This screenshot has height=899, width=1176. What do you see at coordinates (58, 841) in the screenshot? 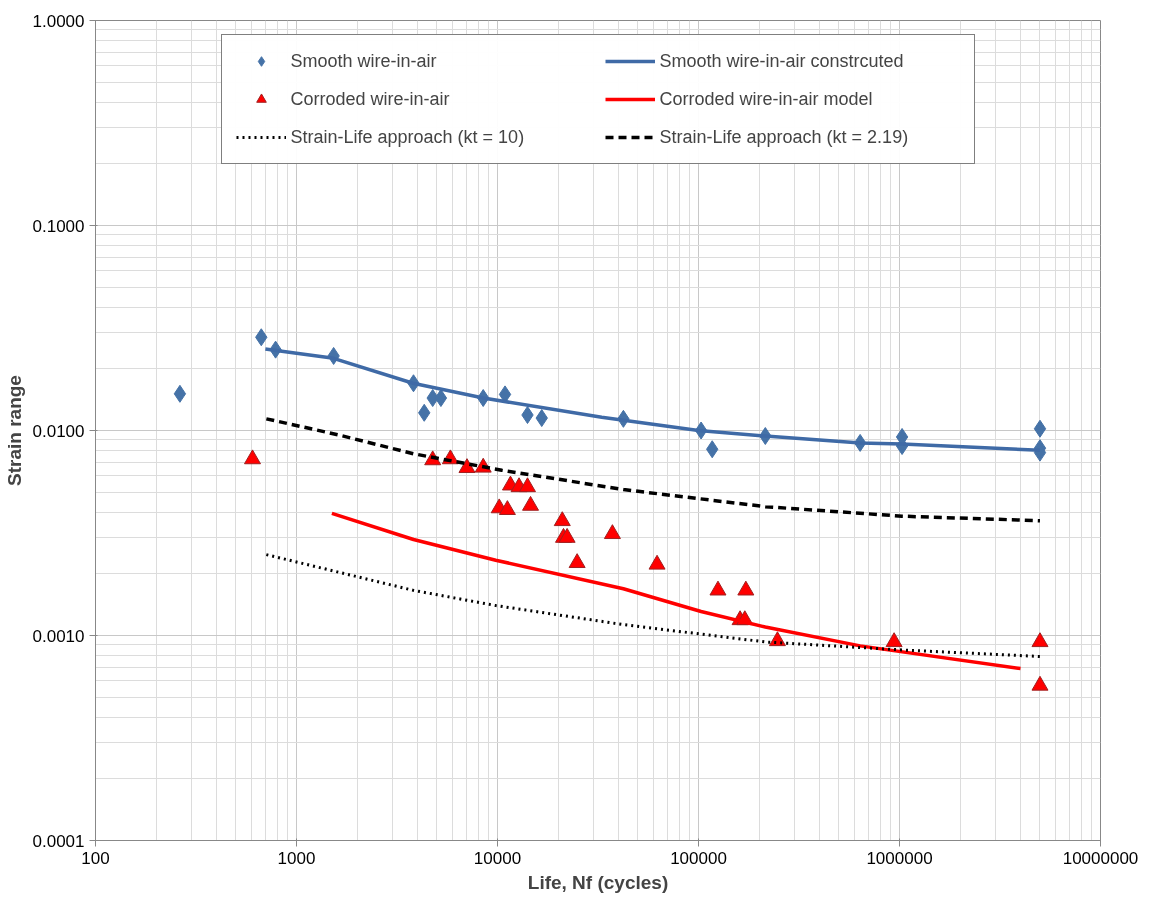
I see `y-tick-label: 0.0001` at bounding box center [58, 841].